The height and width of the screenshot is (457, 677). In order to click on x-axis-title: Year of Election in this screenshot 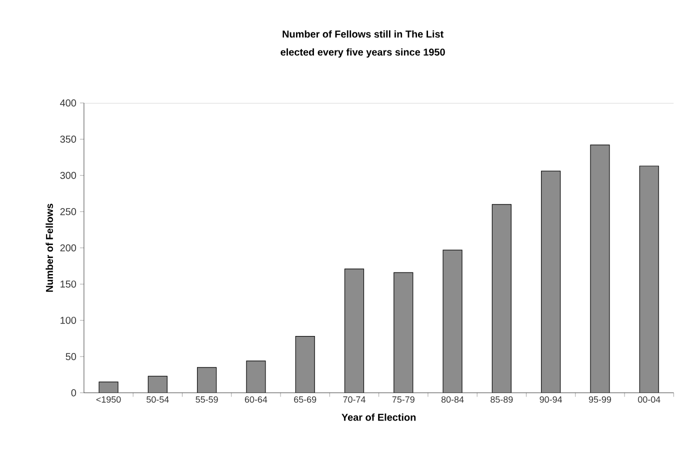, I will do `click(379, 417)`.